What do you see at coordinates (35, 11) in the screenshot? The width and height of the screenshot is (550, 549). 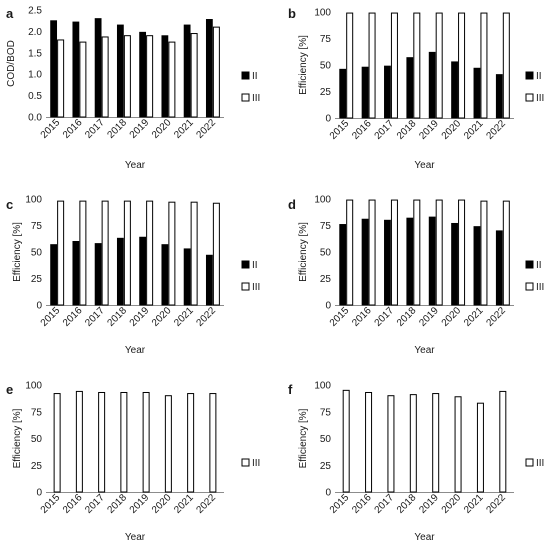 I see `y-tick-label: 2.5` at bounding box center [35, 11].